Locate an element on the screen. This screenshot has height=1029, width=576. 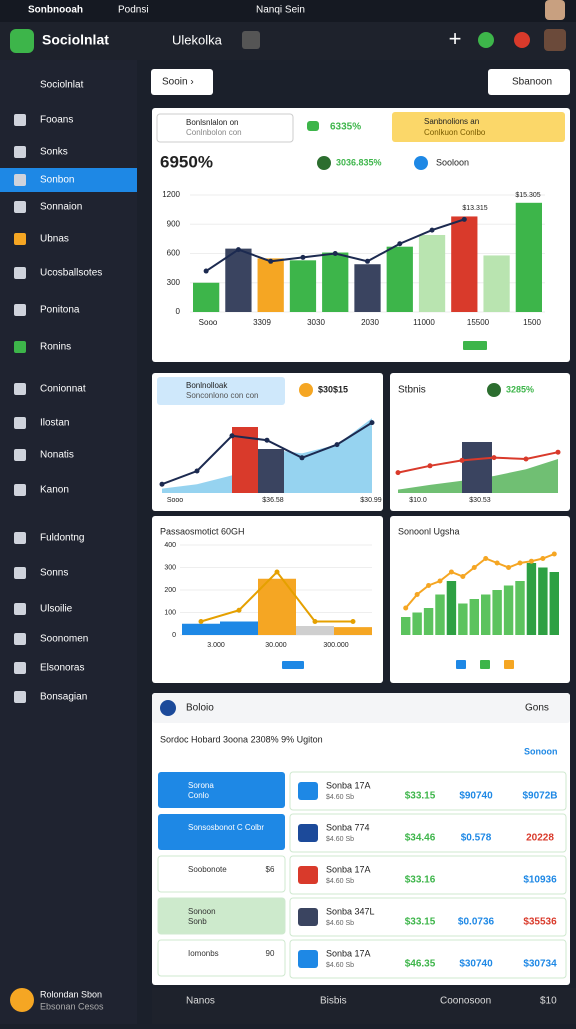
nav-item: Fuldontng is located at coordinates (62, 538).